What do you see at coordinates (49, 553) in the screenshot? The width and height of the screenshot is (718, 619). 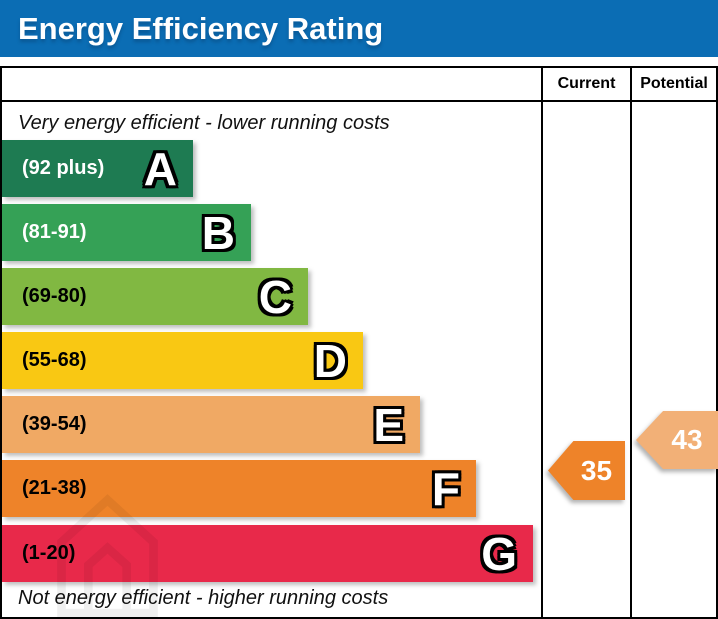 I see `band-g-range-label: (1-20)` at bounding box center [49, 553].